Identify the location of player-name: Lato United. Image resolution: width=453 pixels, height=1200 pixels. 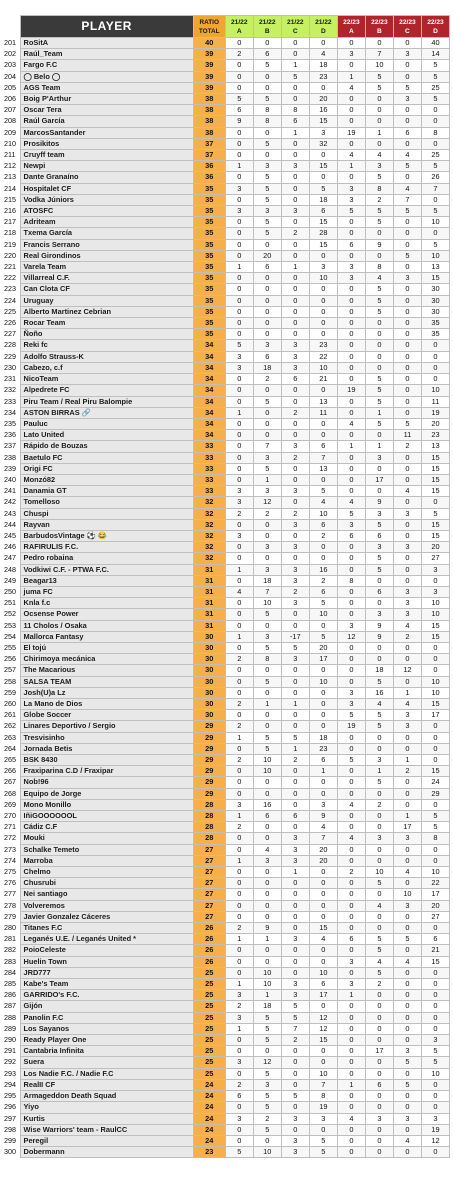
(106, 435).